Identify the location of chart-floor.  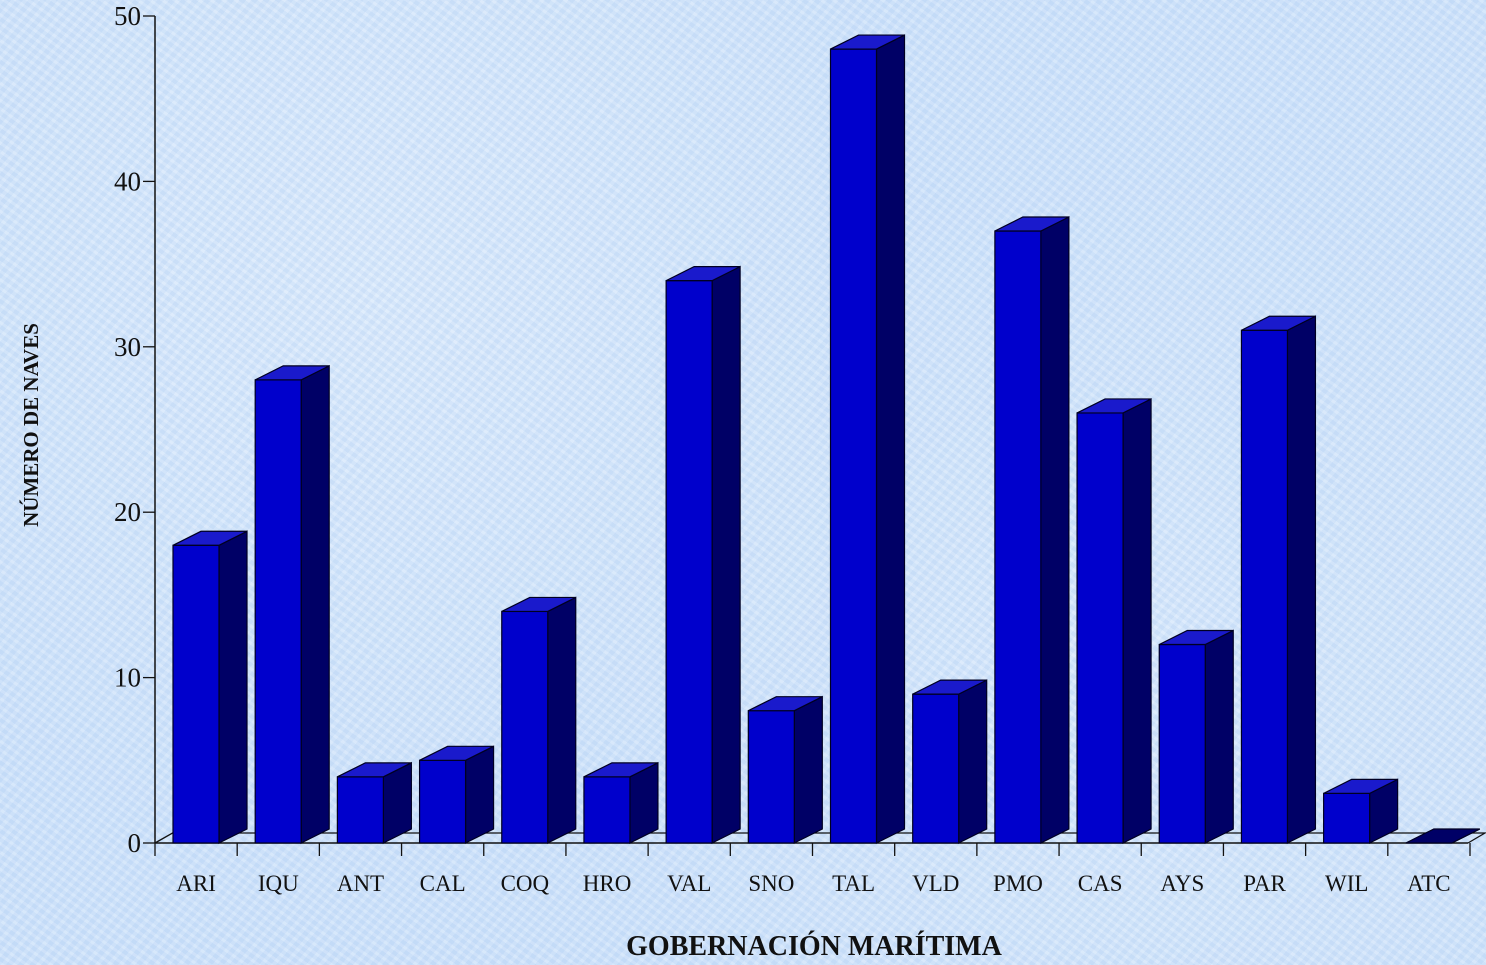
(820, 838).